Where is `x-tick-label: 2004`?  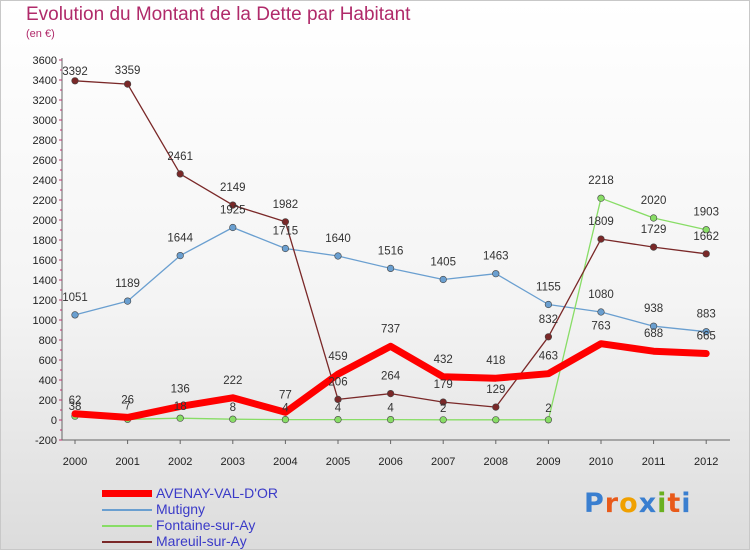 x-tick-label: 2004 is located at coordinates (285, 462).